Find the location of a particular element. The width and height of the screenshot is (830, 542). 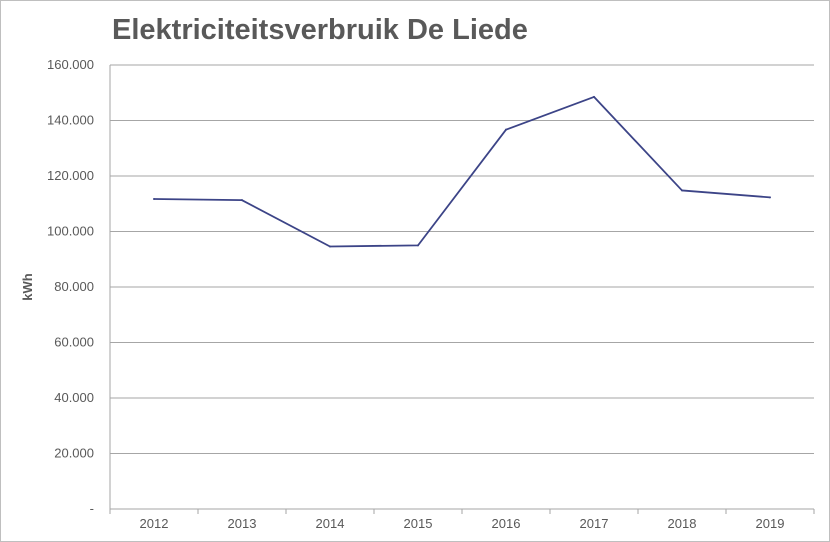

y-tick-label: 140.000 is located at coordinates (70, 120).